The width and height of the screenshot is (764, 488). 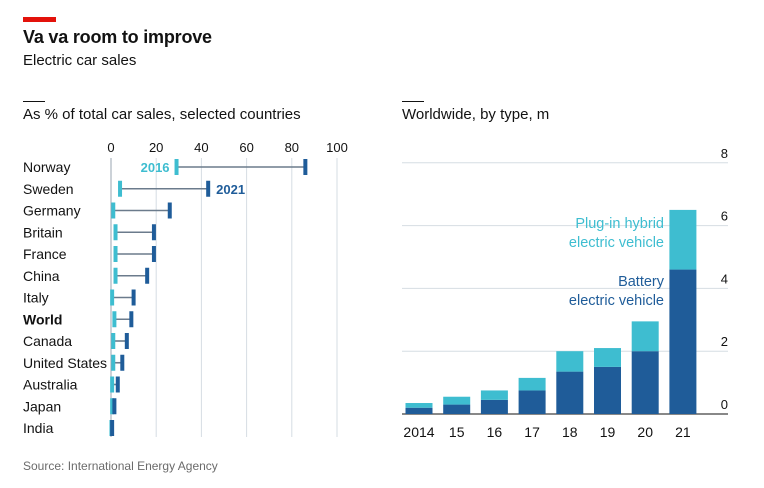 I want to click on x-tick-label: 0, so click(x=110, y=147).